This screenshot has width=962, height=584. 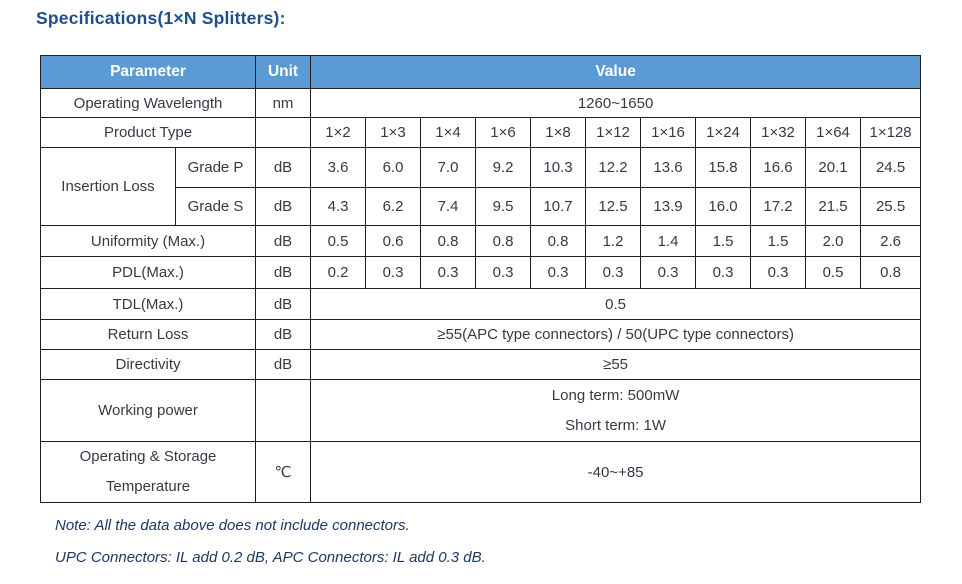 What do you see at coordinates (108, 186) in the screenshot?
I see `param-label: Insertion Loss` at bounding box center [108, 186].